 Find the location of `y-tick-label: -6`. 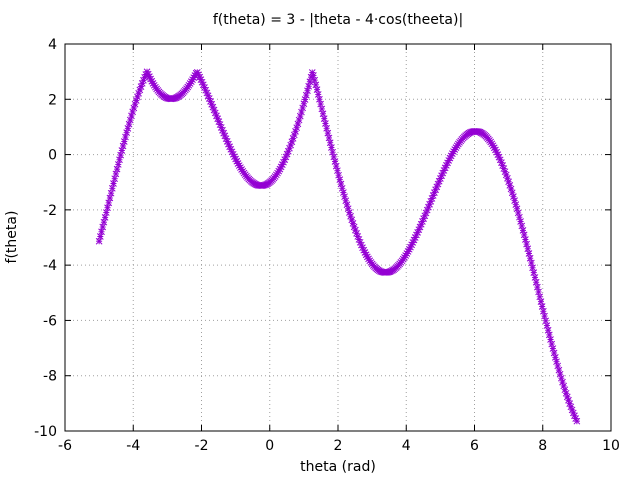

y-tick-label: -6 is located at coordinates (50, 321).